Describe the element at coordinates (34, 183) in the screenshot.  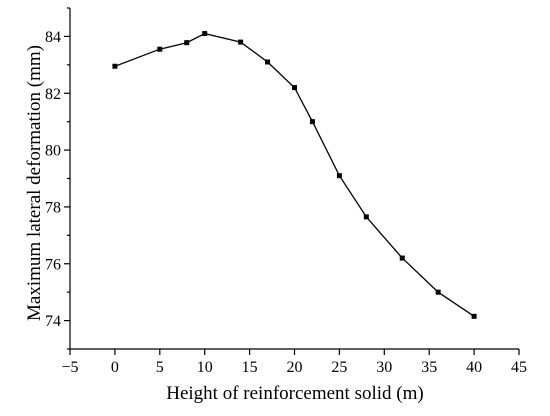
I see `y-axis-title: Maximum lateral deformation (mm)` at that location.